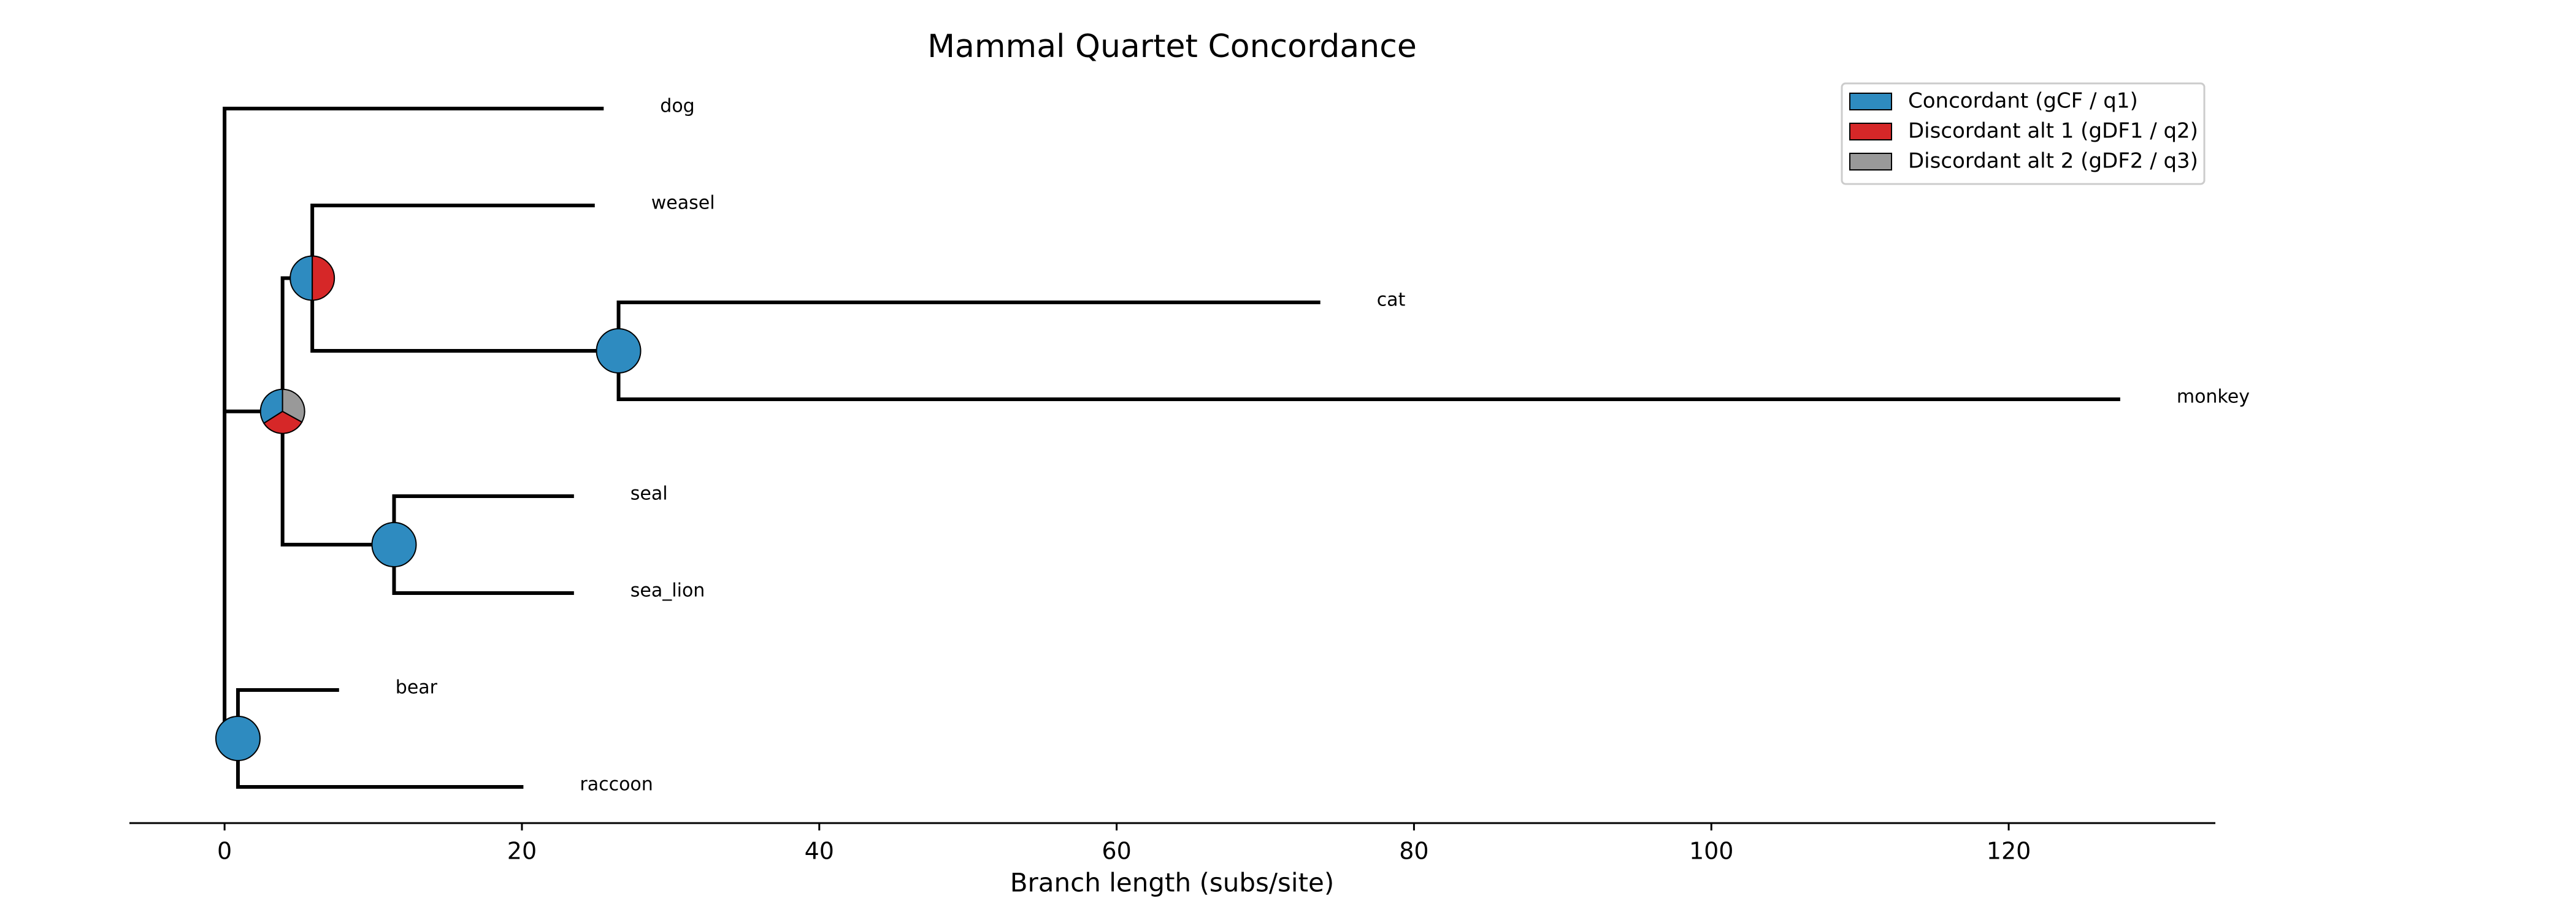 The image size is (2576, 920). What do you see at coordinates (616, 784) in the screenshot?
I see `leaf-label: raccoon` at bounding box center [616, 784].